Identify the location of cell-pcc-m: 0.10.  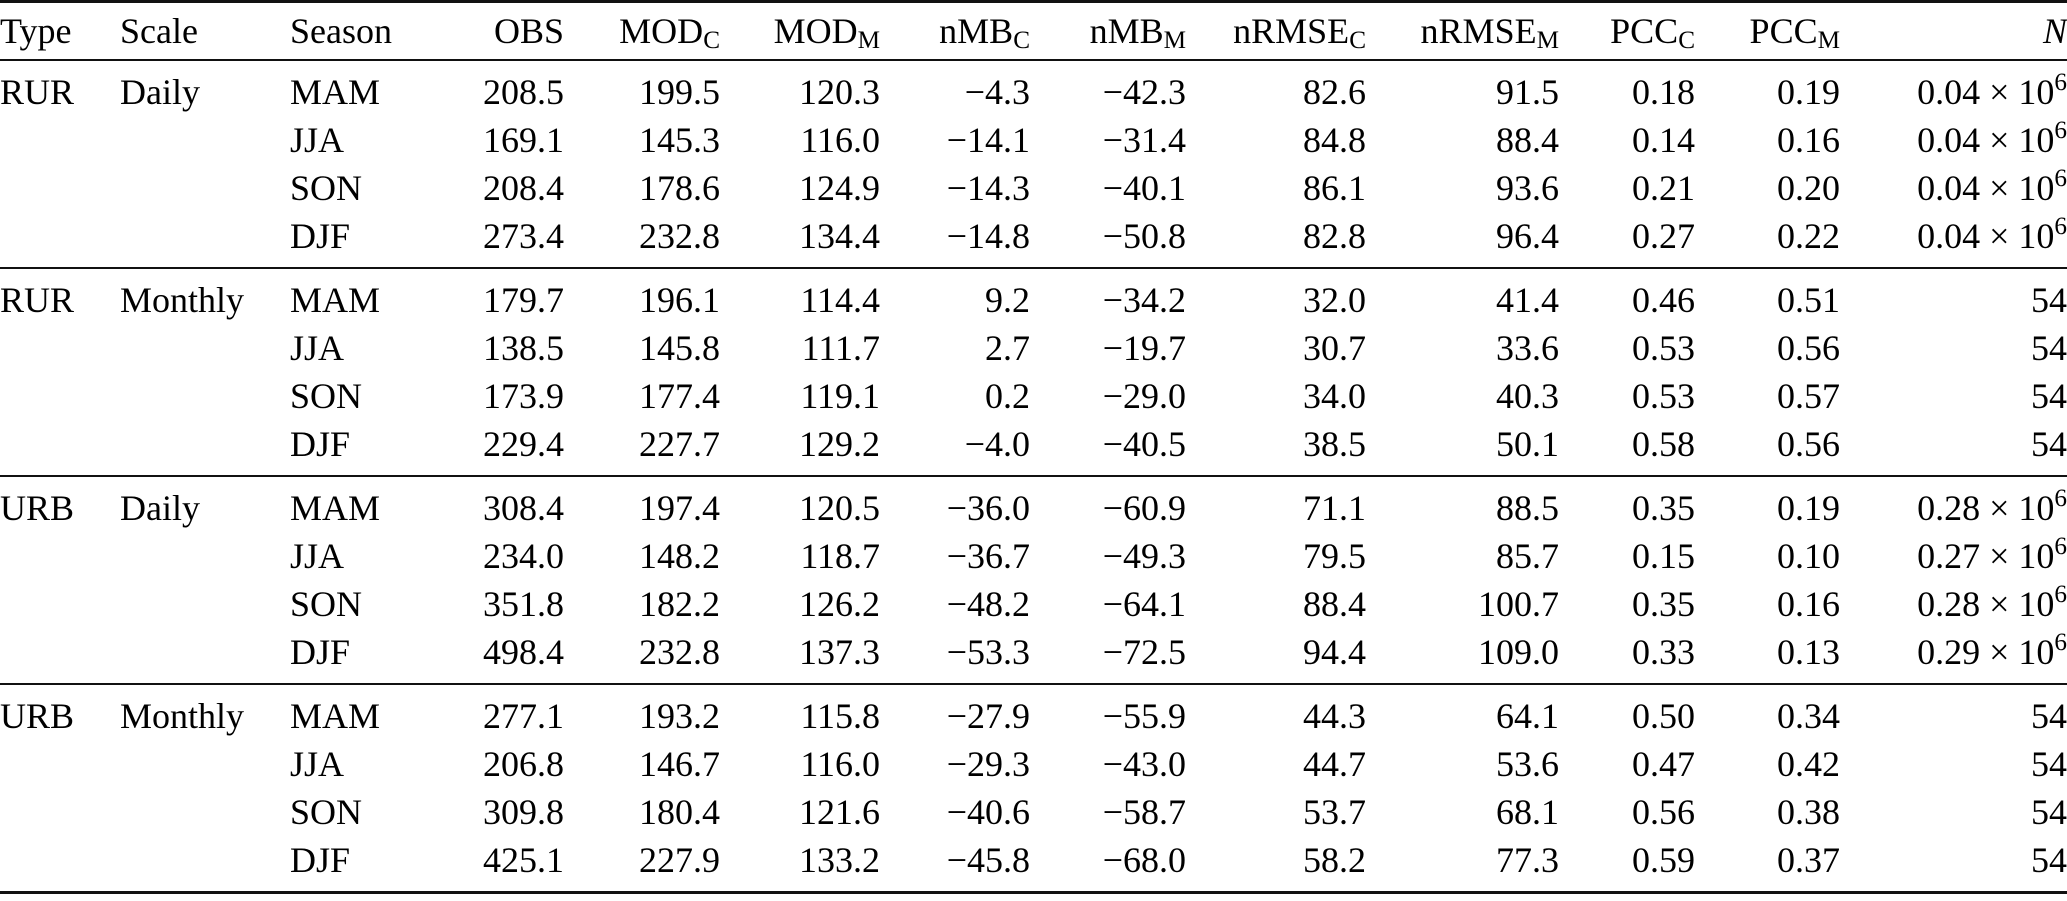
(1808, 556).